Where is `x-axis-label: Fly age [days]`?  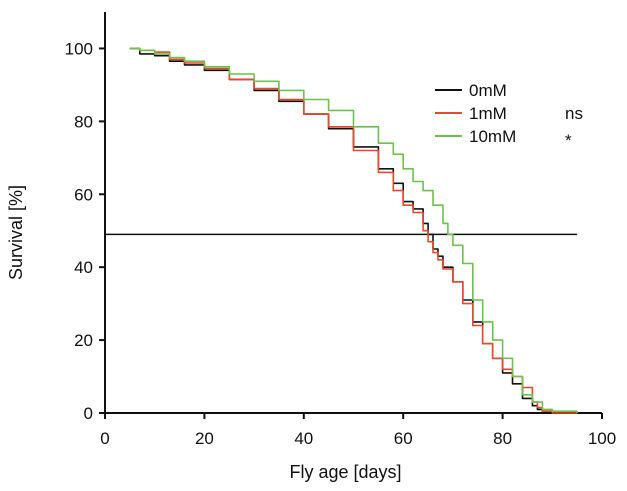
x-axis-label: Fly age [days] is located at coordinates (345, 472).